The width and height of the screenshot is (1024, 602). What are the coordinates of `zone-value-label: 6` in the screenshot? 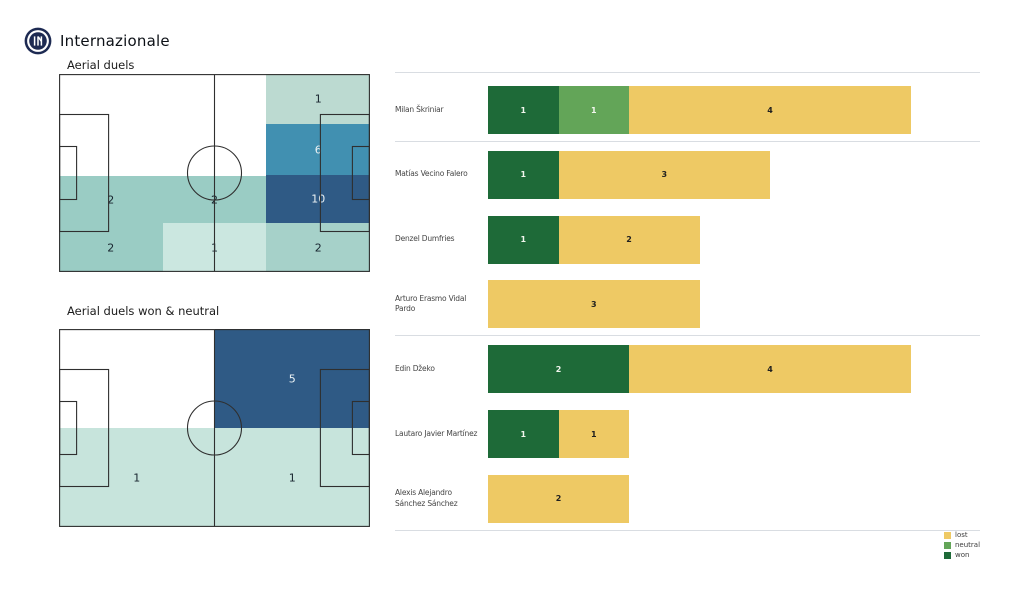 It's located at (318, 150).